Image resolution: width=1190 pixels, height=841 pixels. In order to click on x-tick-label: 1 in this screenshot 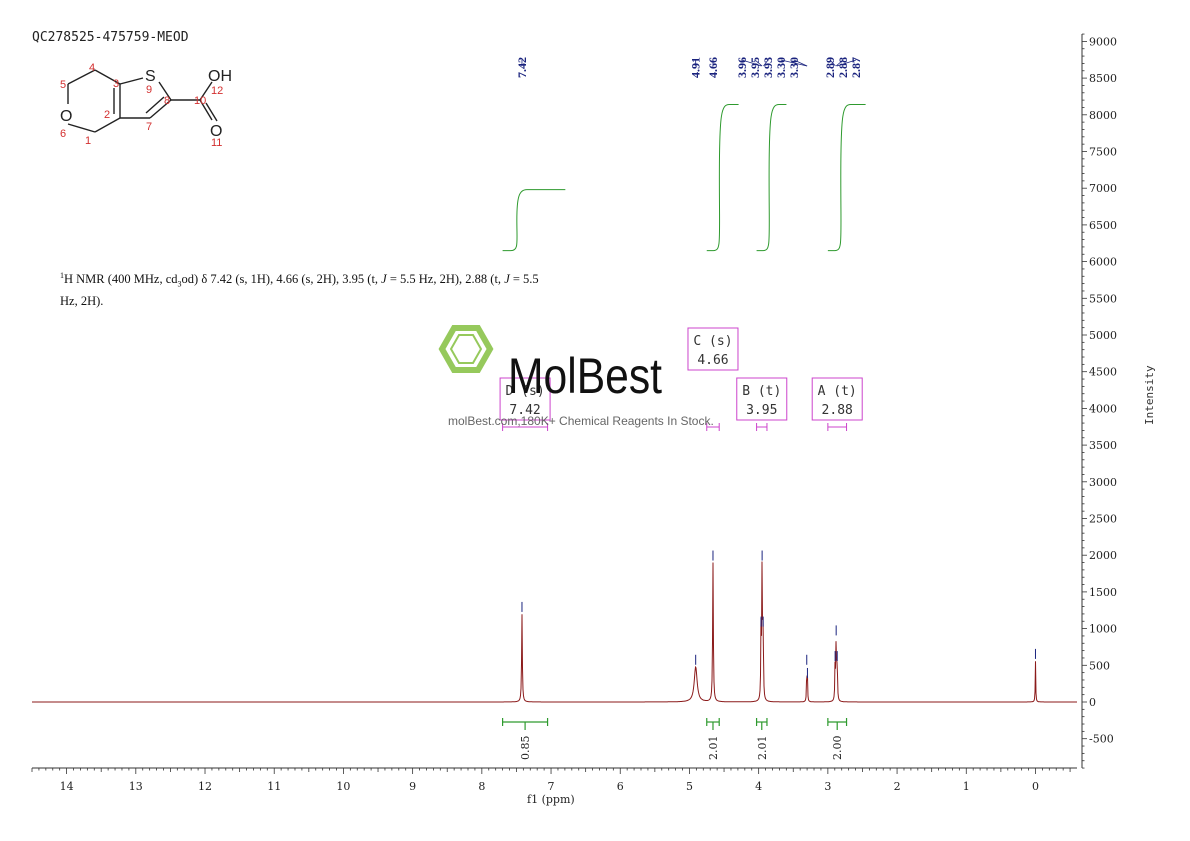, I will do `click(966, 786)`.